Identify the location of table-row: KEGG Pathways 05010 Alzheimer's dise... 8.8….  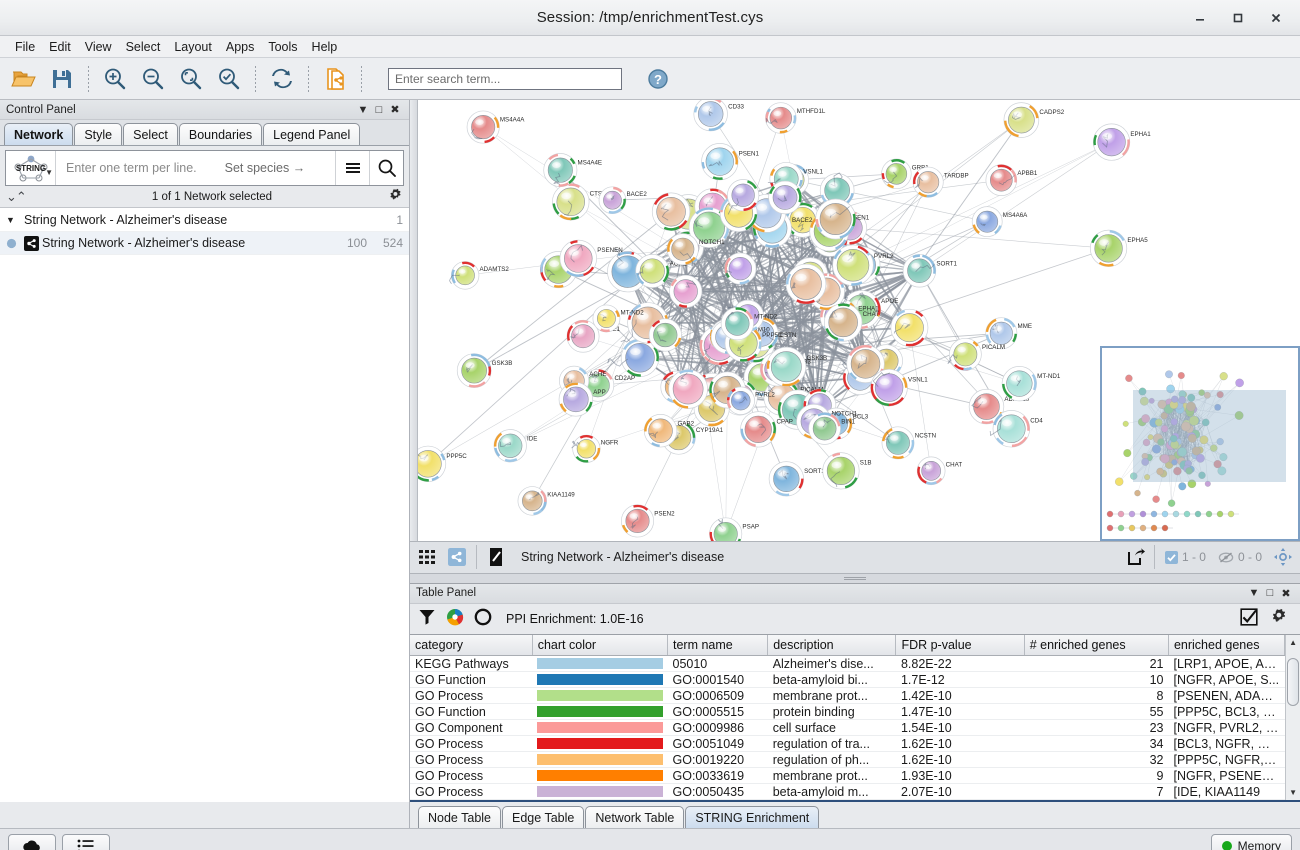
(847, 663).